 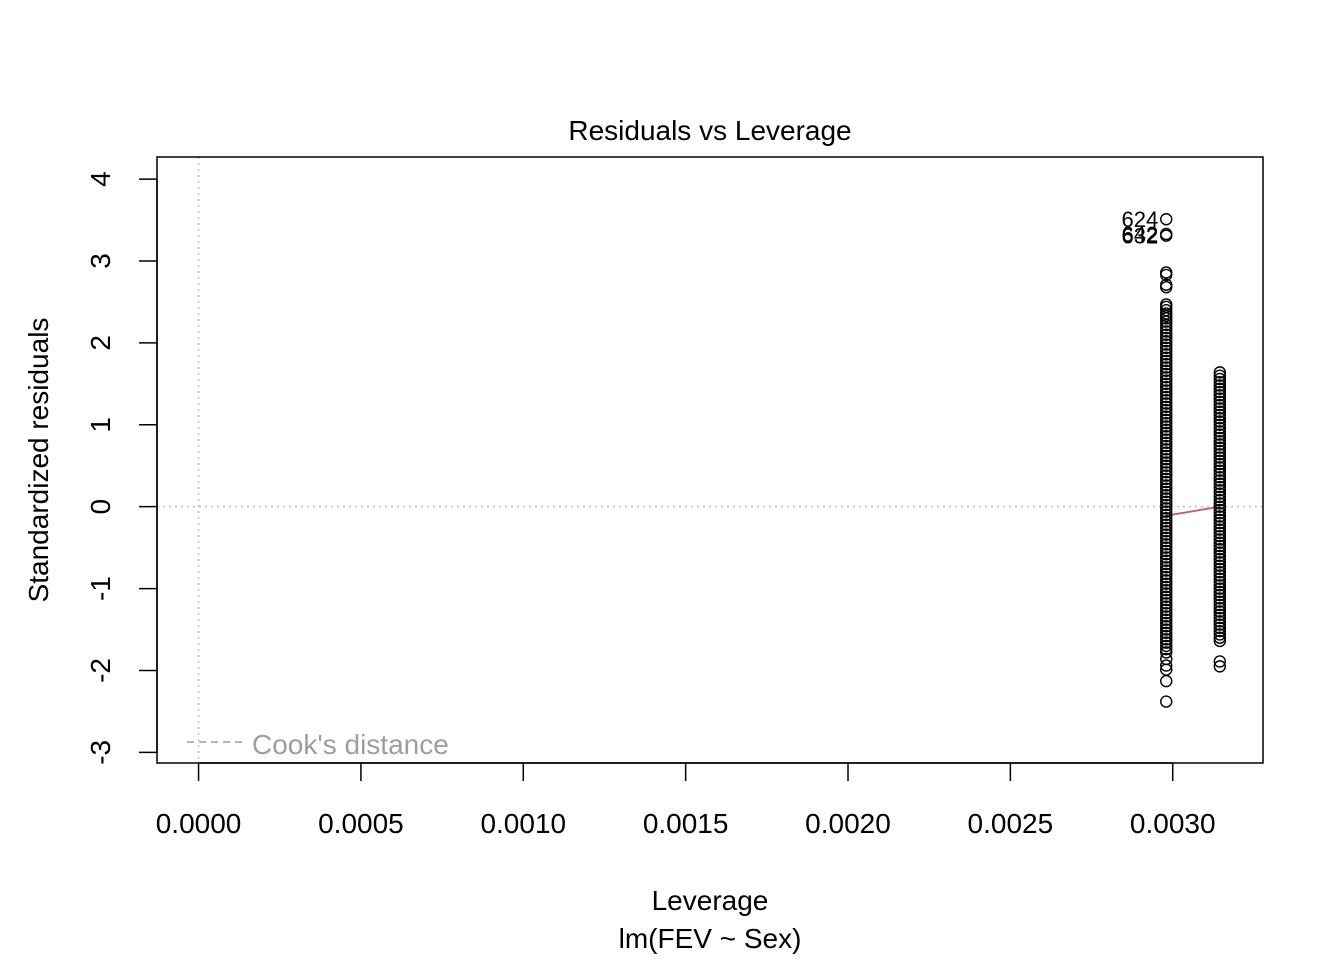 What do you see at coordinates (38, 460) in the screenshot?
I see `y-axis-title: Standardized residuals` at bounding box center [38, 460].